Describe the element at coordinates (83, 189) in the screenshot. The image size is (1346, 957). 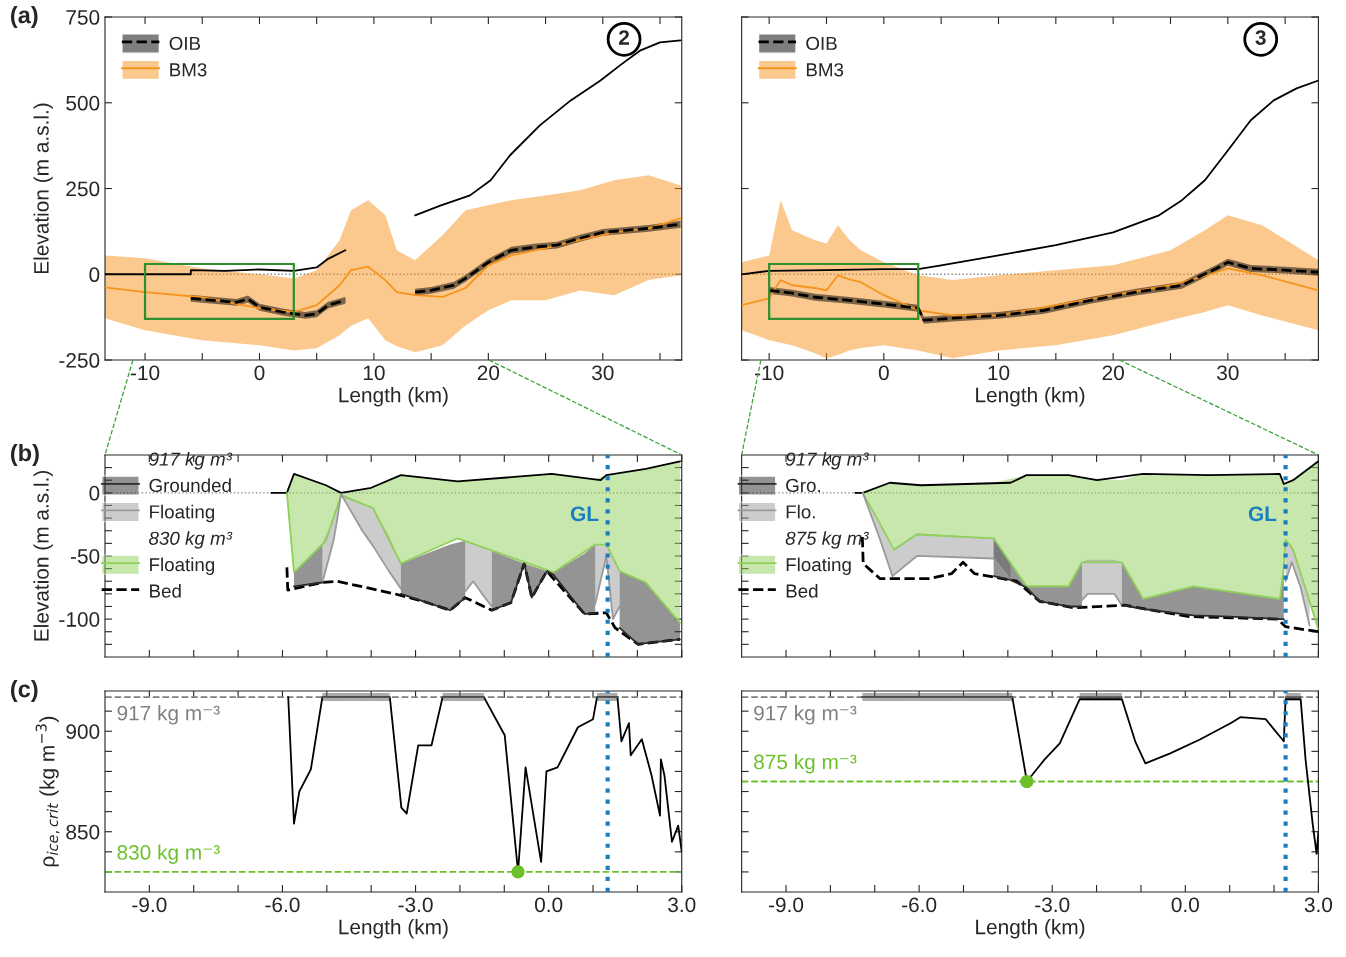
I see `y-tick-label: 250` at that location.